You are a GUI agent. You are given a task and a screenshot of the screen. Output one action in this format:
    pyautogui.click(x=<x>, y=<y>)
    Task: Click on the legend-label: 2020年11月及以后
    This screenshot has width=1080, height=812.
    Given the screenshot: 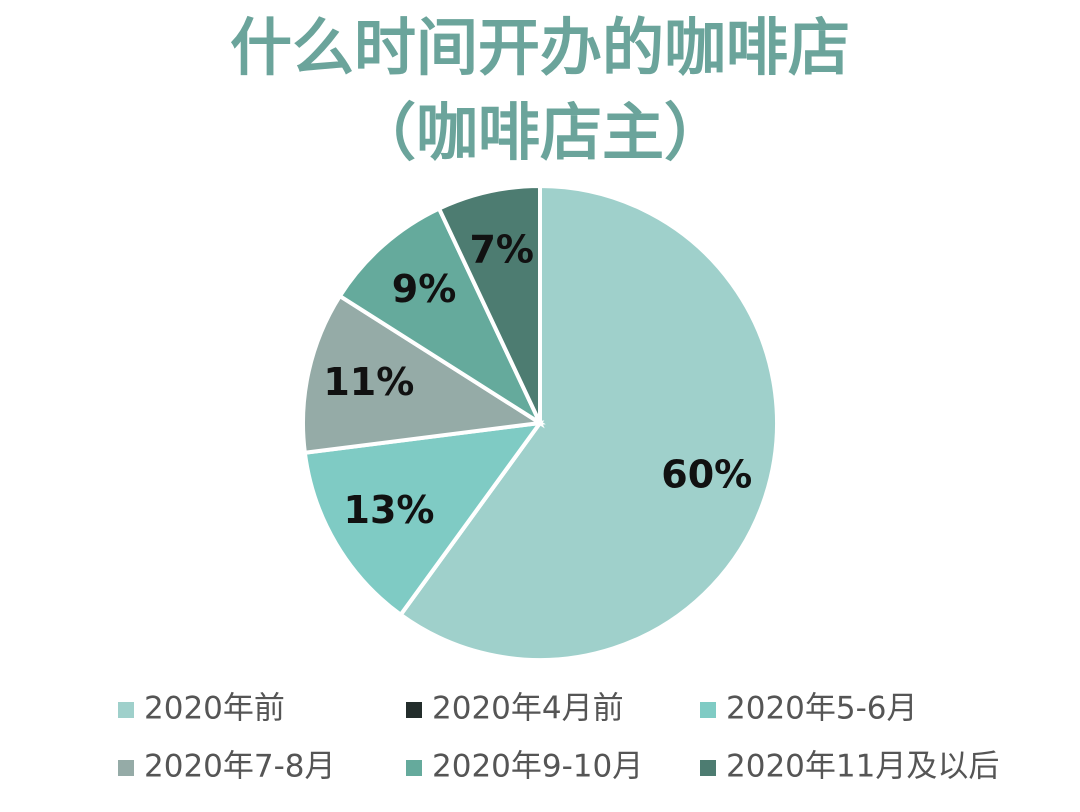 What is the action you would take?
    pyautogui.click(x=862, y=767)
    